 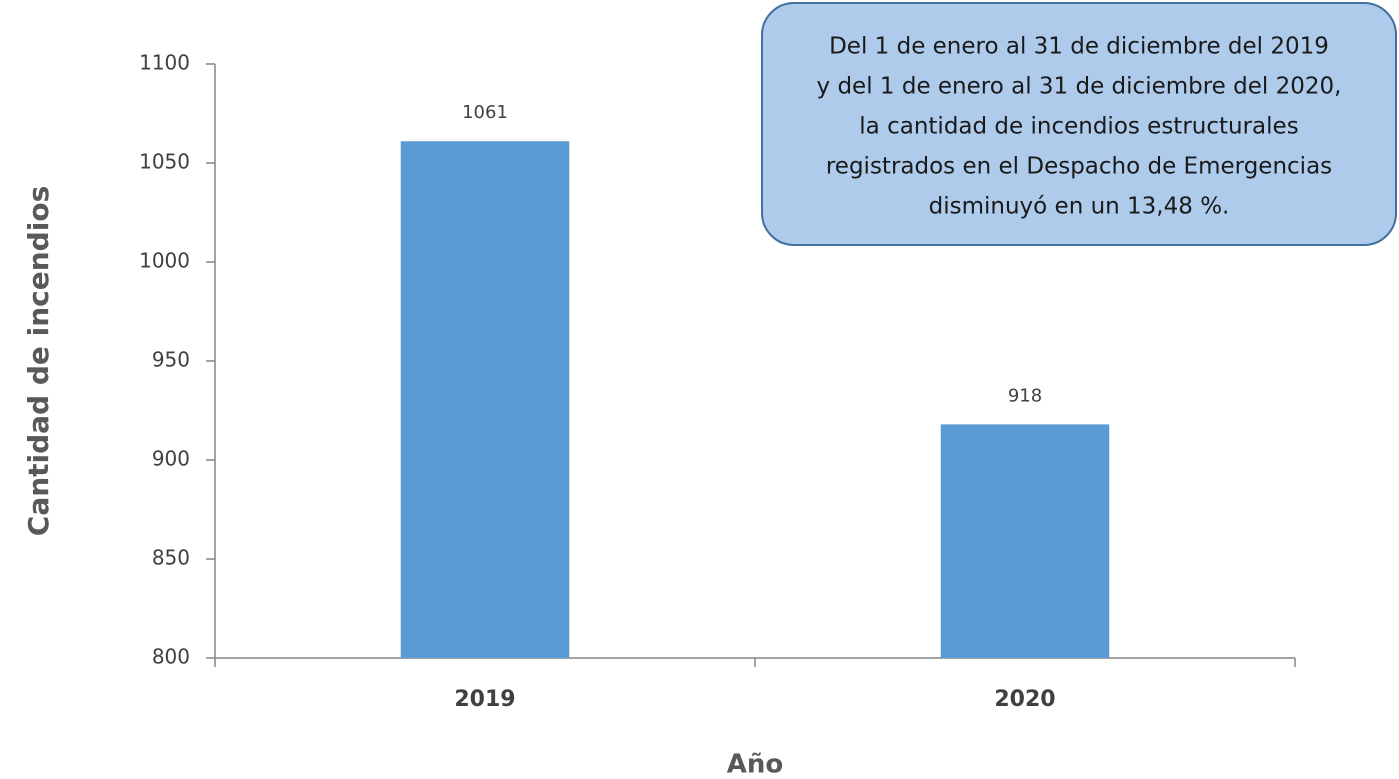 What do you see at coordinates (164, 162) in the screenshot?
I see `y-tick-label: 1050` at bounding box center [164, 162].